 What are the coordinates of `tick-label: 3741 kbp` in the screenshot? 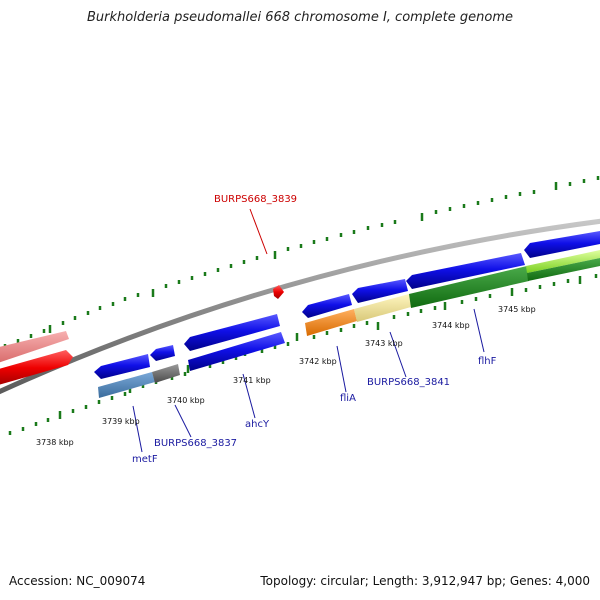 It's located at (252, 380).